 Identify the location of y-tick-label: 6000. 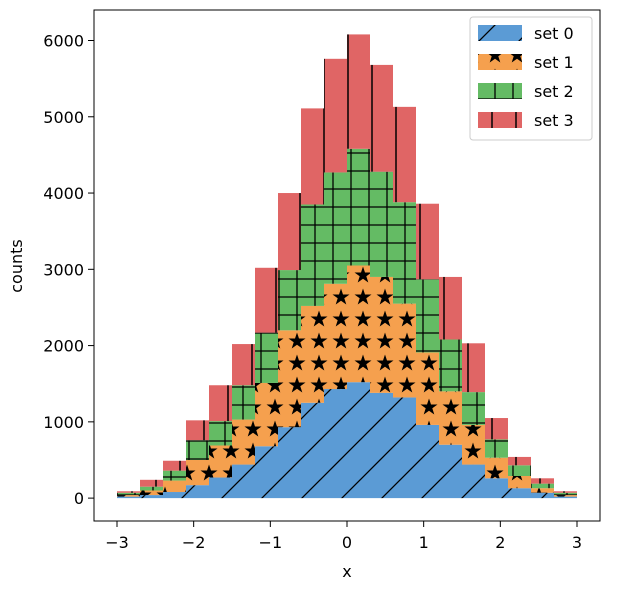
(63, 41).